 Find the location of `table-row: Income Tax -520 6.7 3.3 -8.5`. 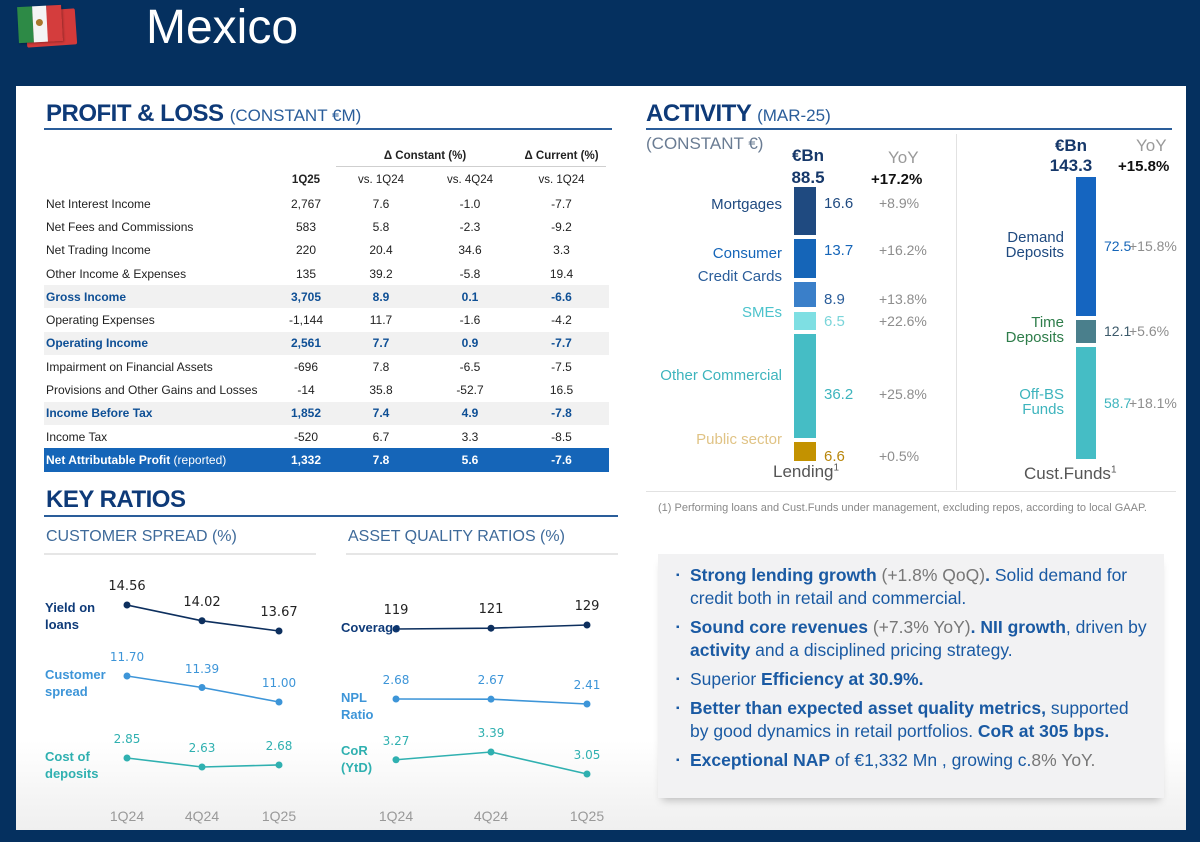

table-row: Income Tax -520 6.7 3.3 -8.5 is located at coordinates (326, 436).